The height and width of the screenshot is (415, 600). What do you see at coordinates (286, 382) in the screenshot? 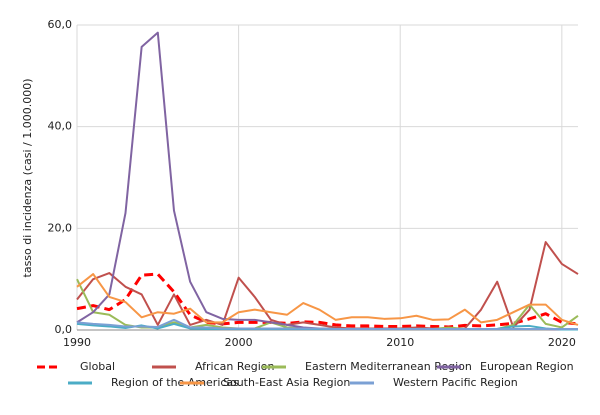
I see `legend-label: South-East Asia Region` at bounding box center [286, 382].